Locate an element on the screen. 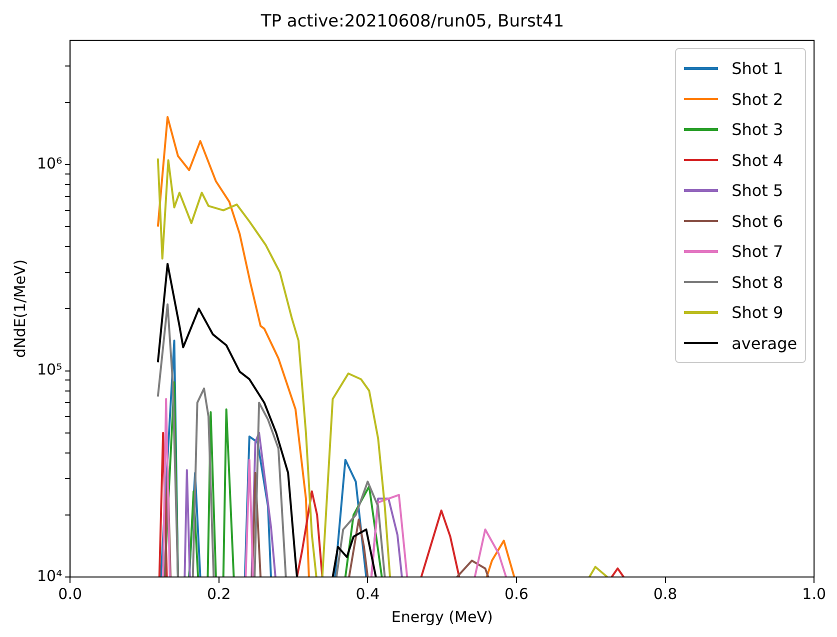 This screenshot has height=637, width=837. x-tick-label: 0.0 is located at coordinates (70, 593).